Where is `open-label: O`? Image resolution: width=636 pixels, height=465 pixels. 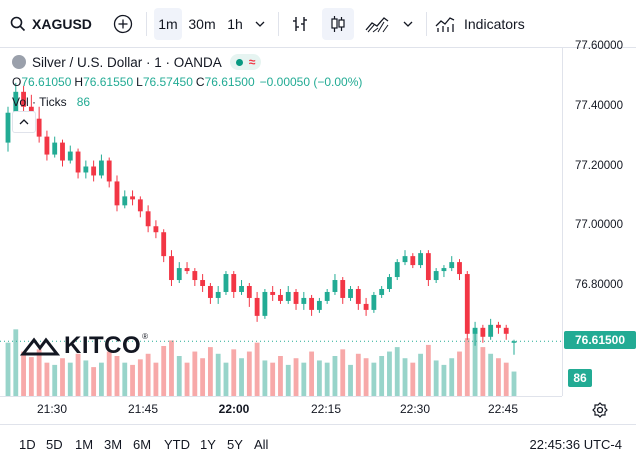
open-label: O is located at coordinates (17, 82).